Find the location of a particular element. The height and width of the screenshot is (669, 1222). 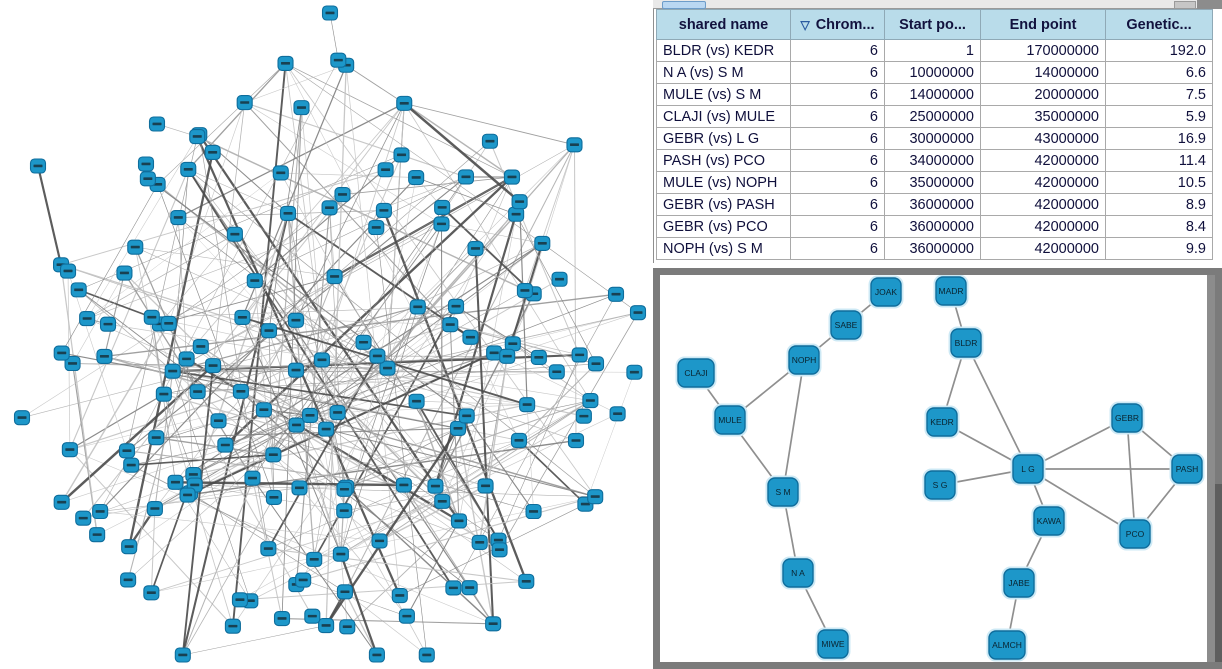

horizontal-scrollbar is located at coordinates (937, 4).